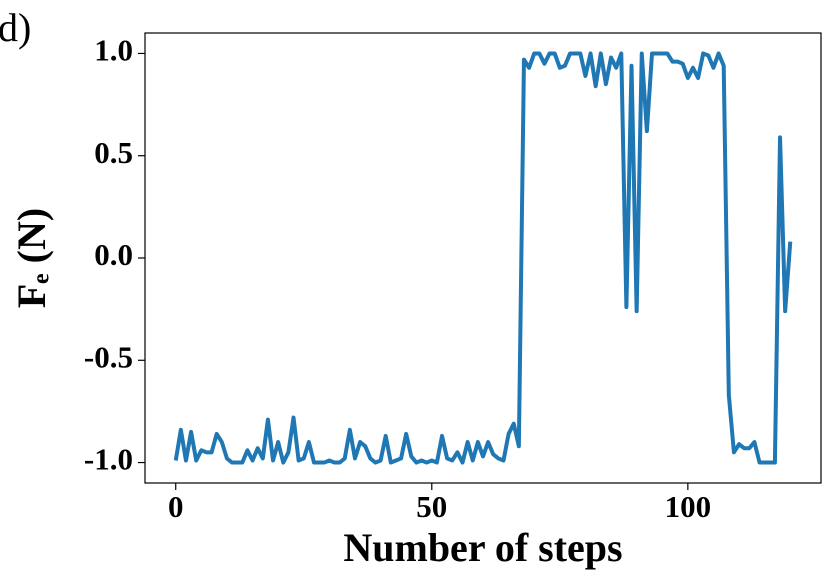  I want to click on x-tick-label: 0, so click(176, 506).